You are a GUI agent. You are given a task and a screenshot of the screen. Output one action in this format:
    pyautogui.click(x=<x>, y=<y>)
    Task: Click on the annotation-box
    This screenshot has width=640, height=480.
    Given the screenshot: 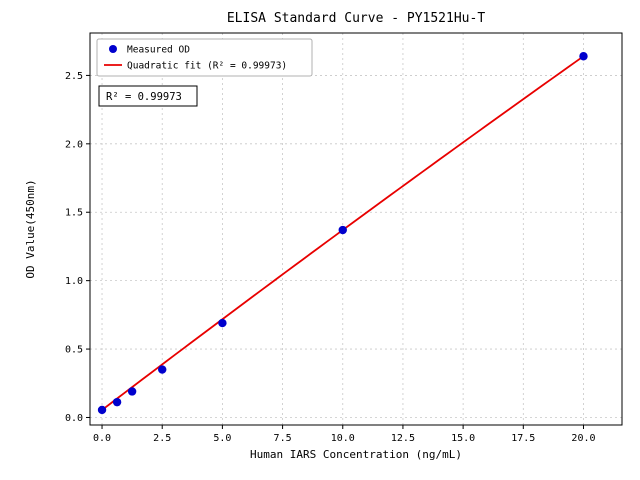 What is the action you would take?
    pyautogui.click(x=148, y=96)
    